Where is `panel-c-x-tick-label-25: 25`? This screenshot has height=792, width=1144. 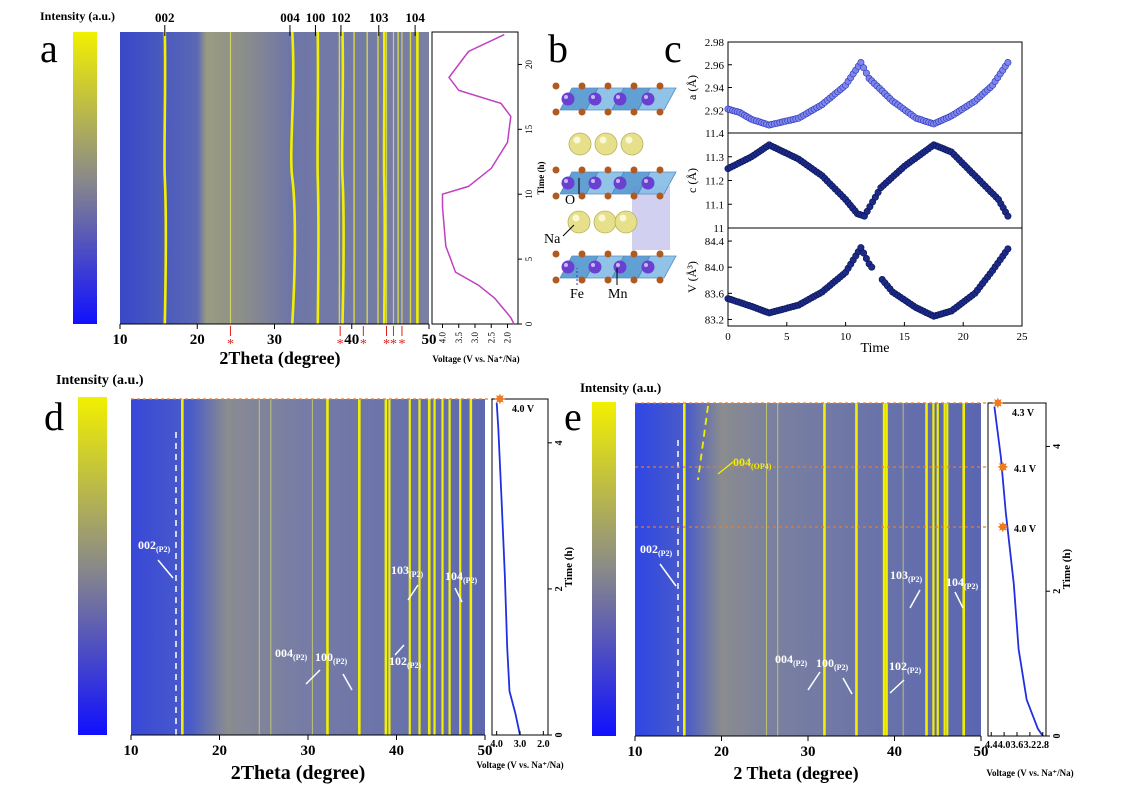 panel-c-x-tick-label-25: 25 is located at coordinates (1023, 337).